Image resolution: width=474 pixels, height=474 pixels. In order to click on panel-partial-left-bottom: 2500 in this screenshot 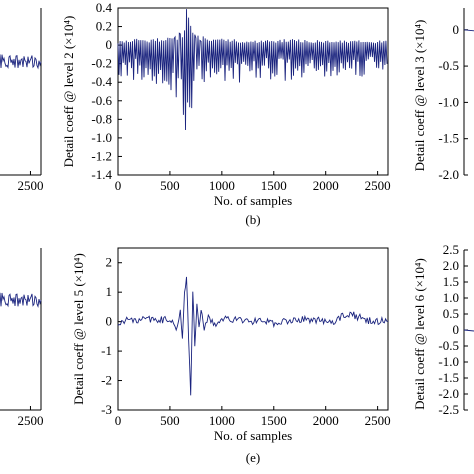, I will do `click(21, 338)`.